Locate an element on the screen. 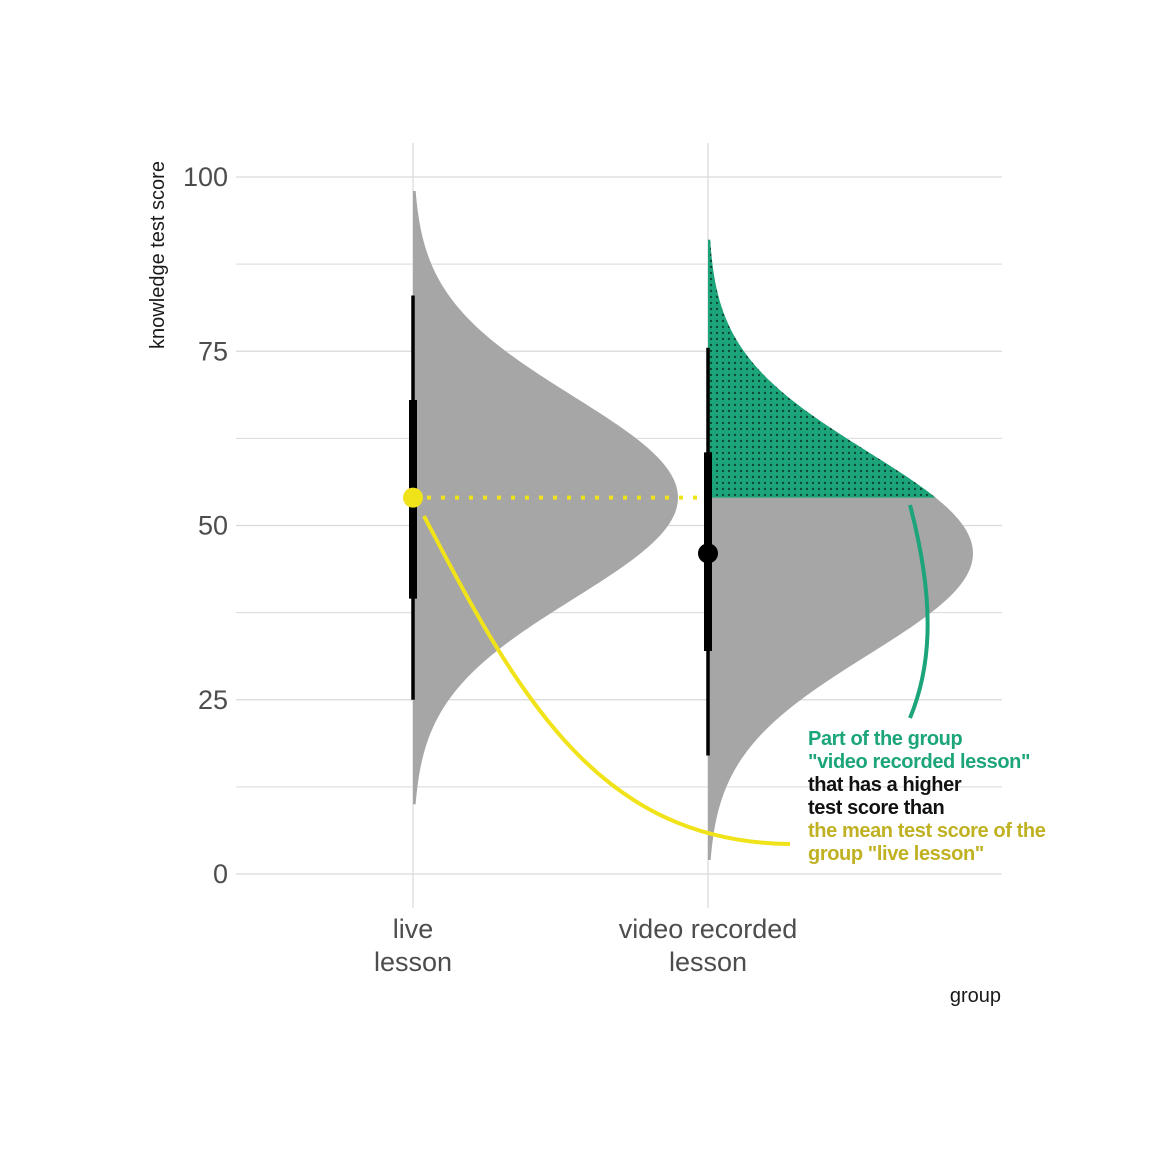 The width and height of the screenshot is (1150, 1150). y-tick-label: 75 is located at coordinates (213, 351).